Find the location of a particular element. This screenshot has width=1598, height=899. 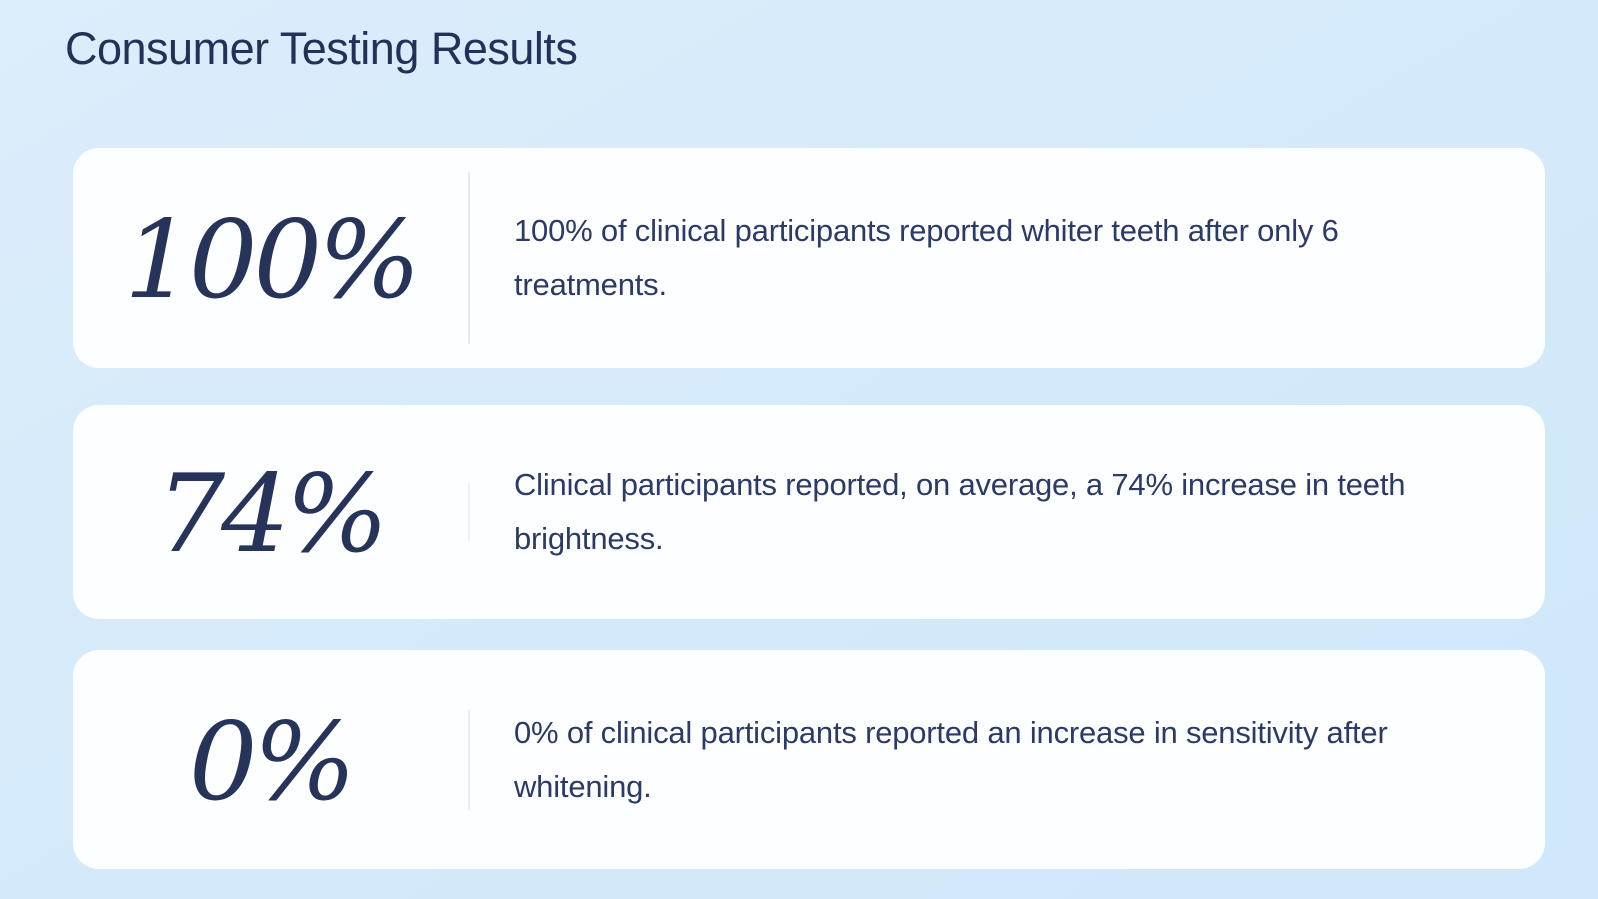

stat-value: 74% is located at coordinates (272, 514).